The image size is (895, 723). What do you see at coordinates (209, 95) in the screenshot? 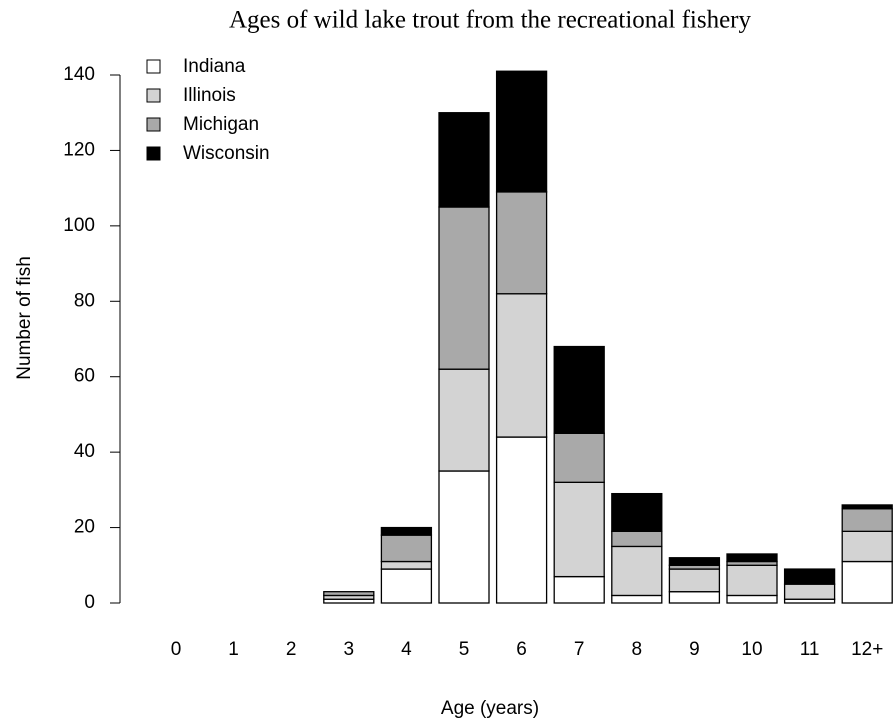
I see `legend-label: Illinois` at bounding box center [209, 95].